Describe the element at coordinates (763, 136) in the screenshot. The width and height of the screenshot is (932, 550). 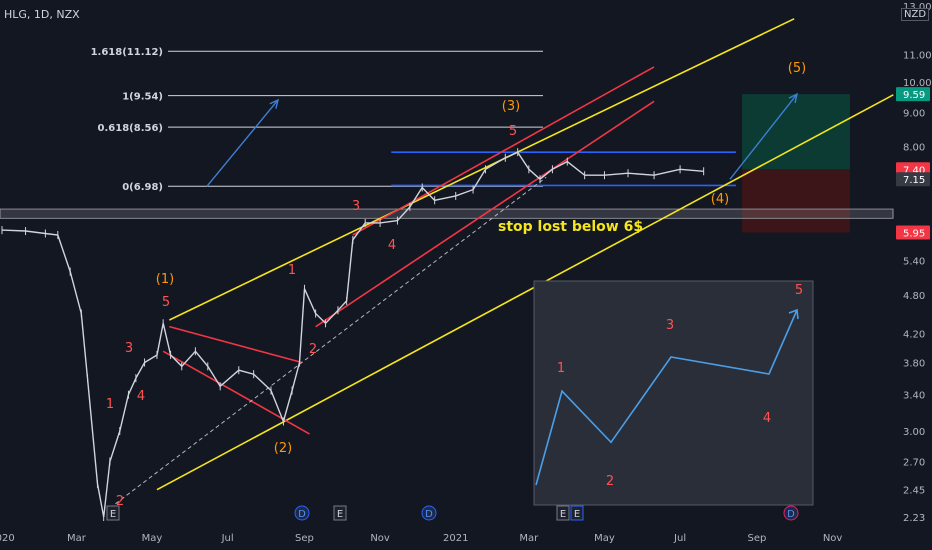
I see `projection-arrow-right` at that location.